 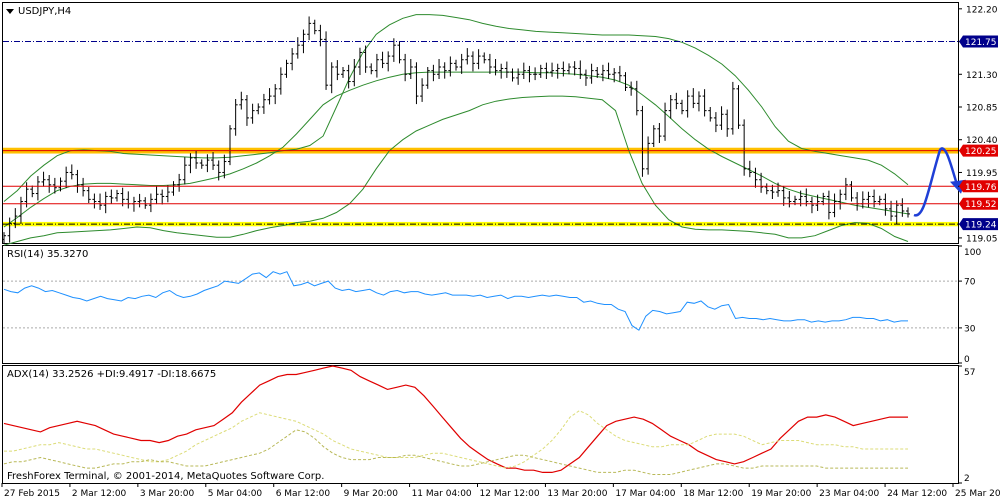 What do you see at coordinates (235, 494) in the screenshot?
I see `time-tick-label: 5 Mar 04:00` at bounding box center [235, 494].